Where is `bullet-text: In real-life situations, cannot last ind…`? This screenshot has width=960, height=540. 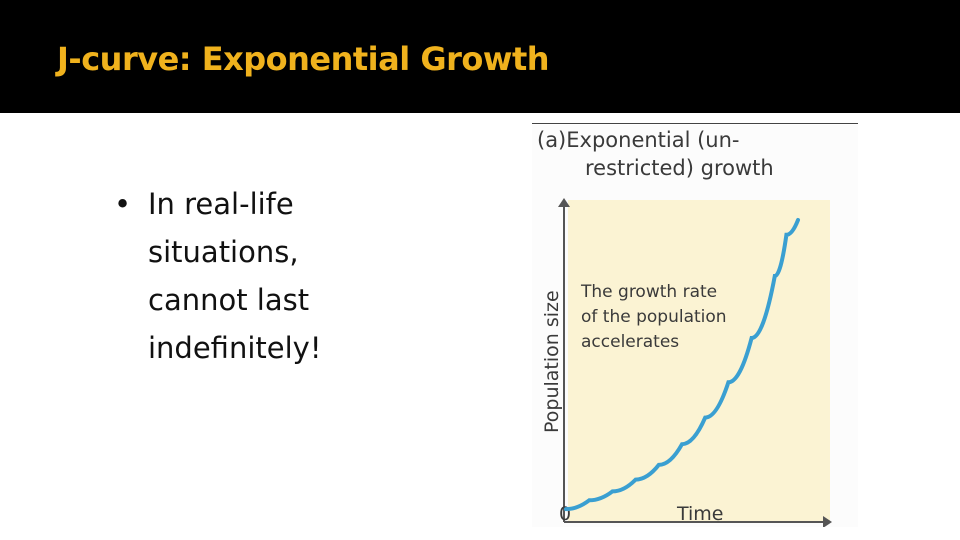
bullet-text: In real-life situations, cannot last ind… is located at coordinates (235, 276).